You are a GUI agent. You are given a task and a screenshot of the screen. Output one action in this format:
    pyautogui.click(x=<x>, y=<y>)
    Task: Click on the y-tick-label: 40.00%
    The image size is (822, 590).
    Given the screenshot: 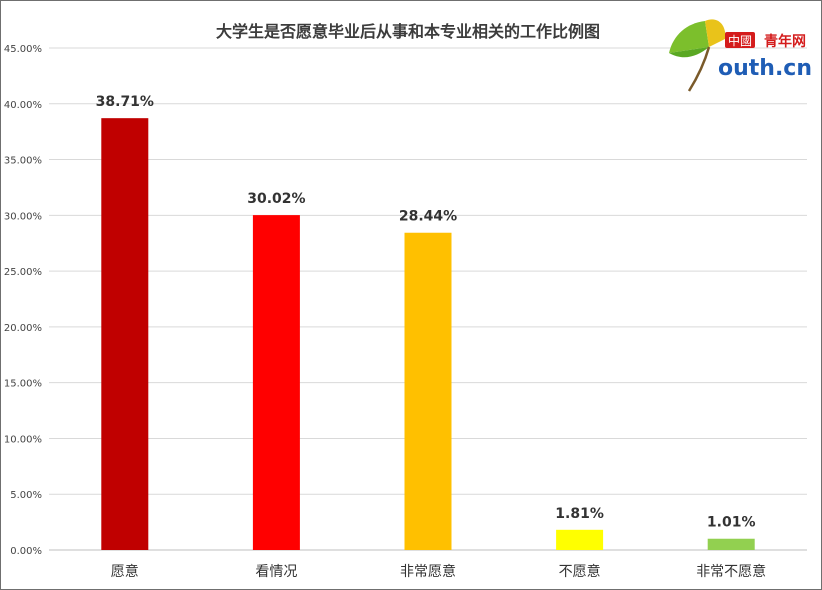 What is the action you would take?
    pyautogui.click(x=23, y=105)
    